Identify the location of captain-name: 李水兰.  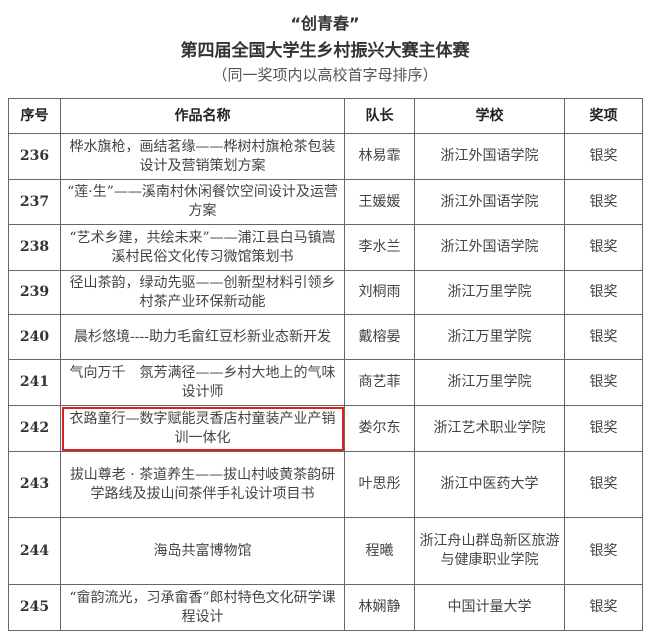
(379, 247).